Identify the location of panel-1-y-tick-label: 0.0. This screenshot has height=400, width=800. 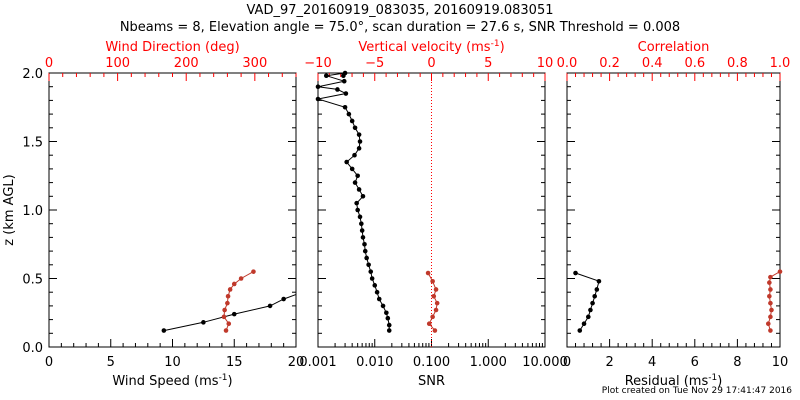
(32, 348).